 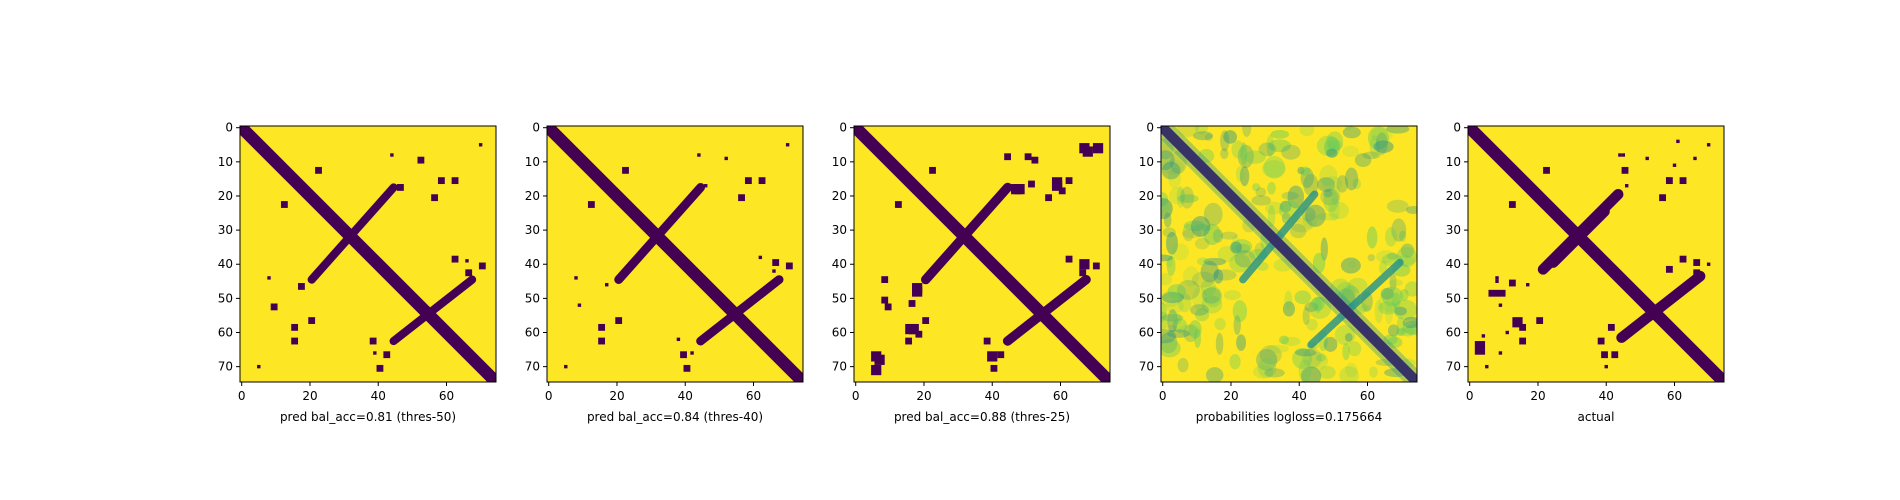 What do you see at coordinates (1060, 396) in the screenshot?
I see `x-tick-label: 60` at bounding box center [1060, 396].